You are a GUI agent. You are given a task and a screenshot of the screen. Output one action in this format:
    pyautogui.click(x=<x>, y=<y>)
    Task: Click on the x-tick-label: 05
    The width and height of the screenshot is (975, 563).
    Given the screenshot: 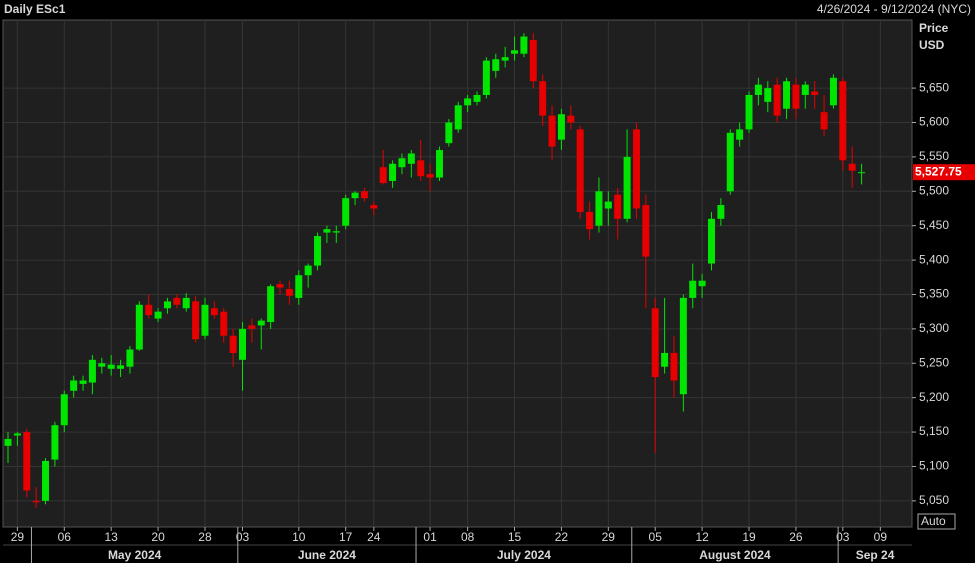 What is the action you would take?
    pyautogui.click(x=656, y=537)
    